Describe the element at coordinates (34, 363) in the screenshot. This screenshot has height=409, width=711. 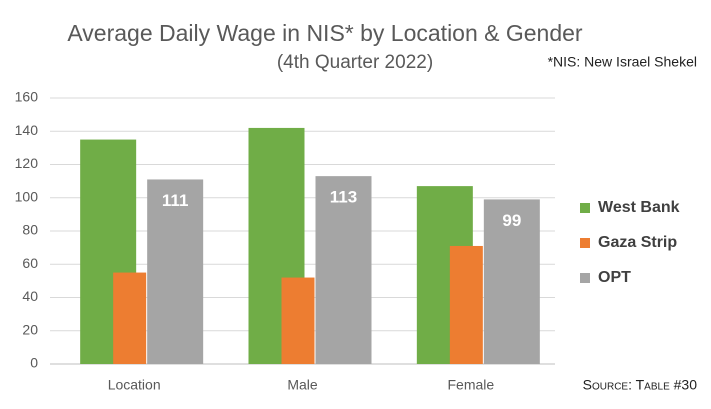
I see `y-tick-label: 0` at that location.